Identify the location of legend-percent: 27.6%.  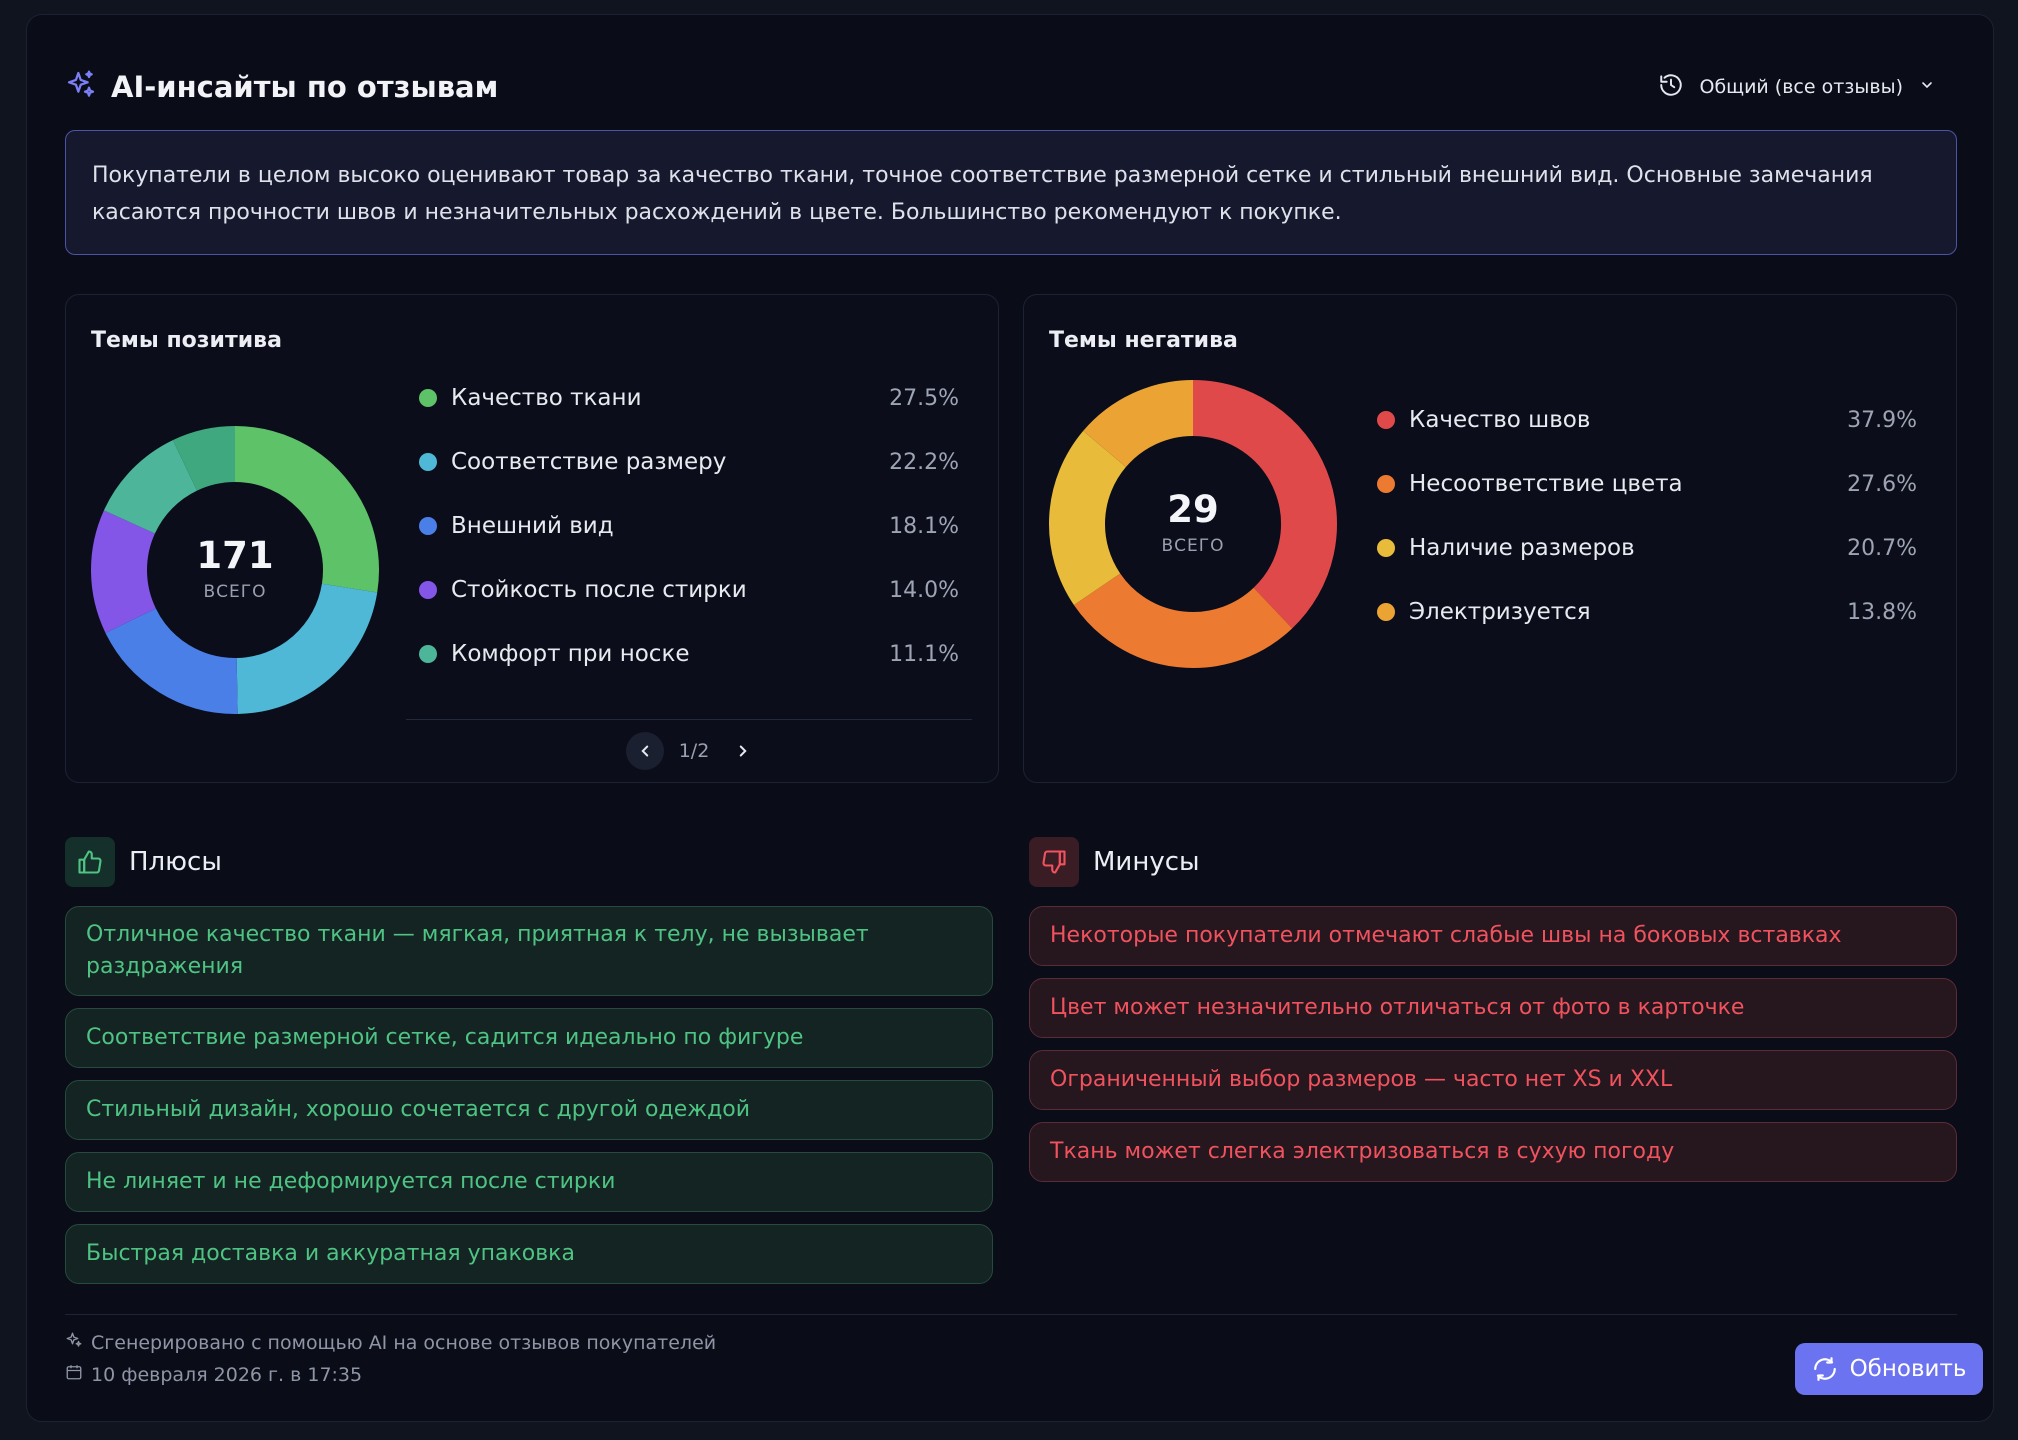
(1882, 484).